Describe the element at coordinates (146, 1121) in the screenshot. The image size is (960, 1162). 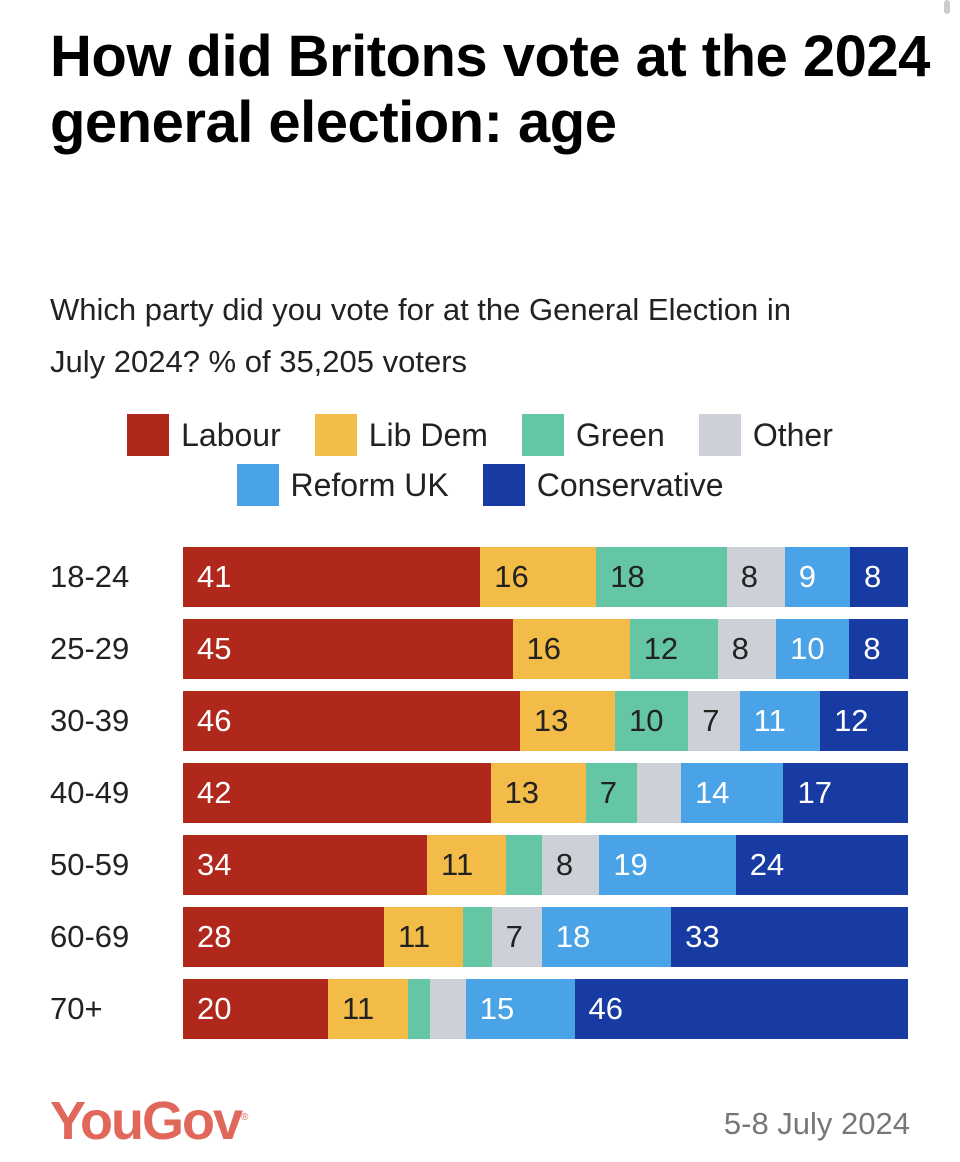
I see `logo-text: YouGov` at that location.